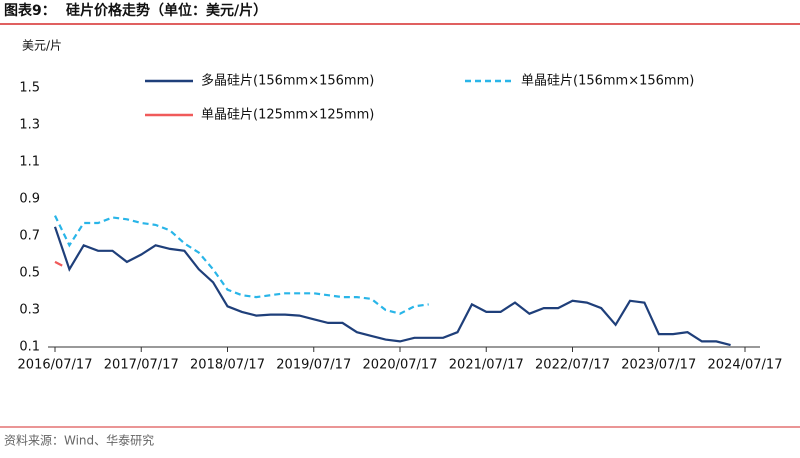 This screenshot has height=458, width=800. What do you see at coordinates (30, 10) in the screenshot?
I see `figure-label: 图表9：` at bounding box center [30, 10].